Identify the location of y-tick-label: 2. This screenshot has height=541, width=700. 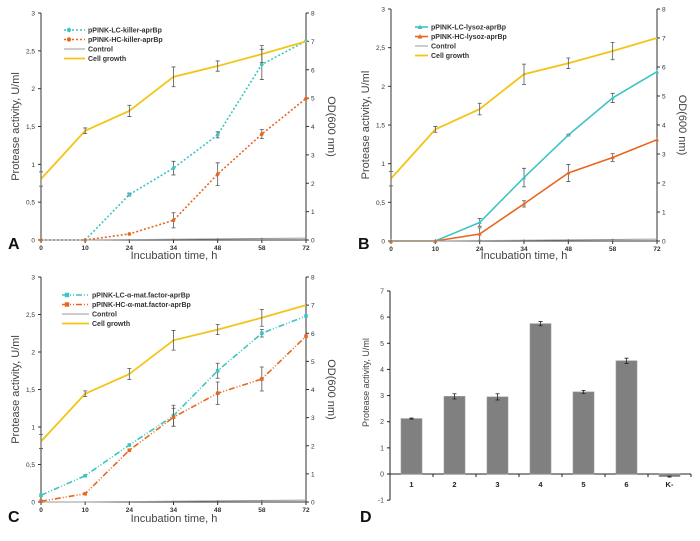
(382, 422).